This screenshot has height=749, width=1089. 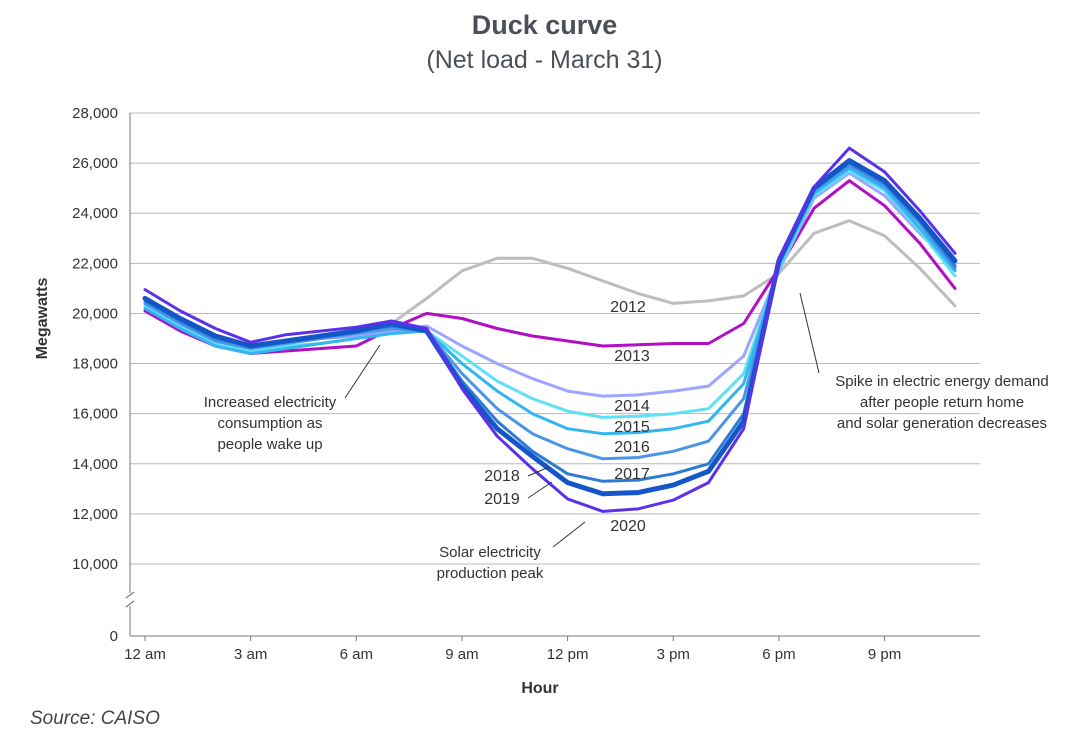 I want to click on annotation-line: and solar generation decreases, so click(x=942, y=423).